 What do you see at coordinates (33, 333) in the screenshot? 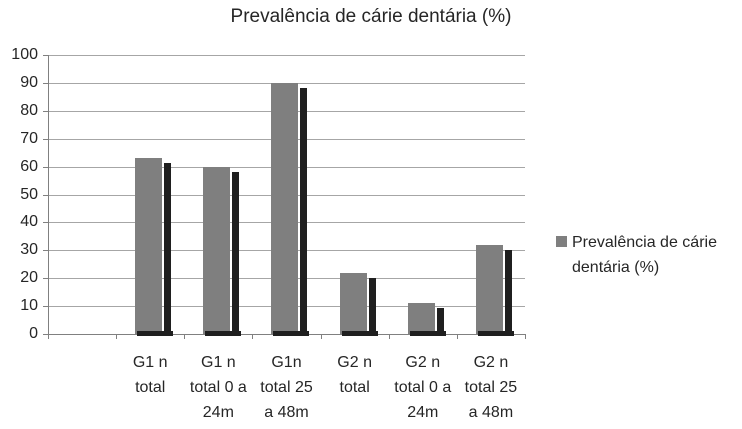
I see `y-axis-label: 0` at bounding box center [33, 333].